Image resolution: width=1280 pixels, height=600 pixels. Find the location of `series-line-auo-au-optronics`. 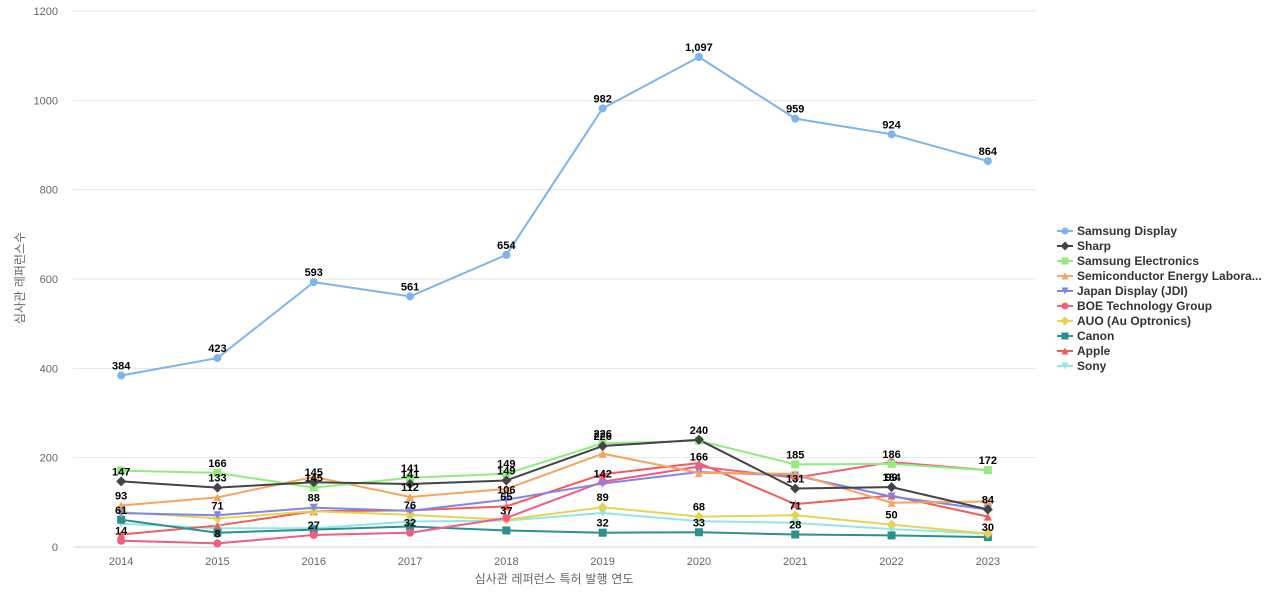

series-line-auo-au-optronics is located at coordinates (554, 520).